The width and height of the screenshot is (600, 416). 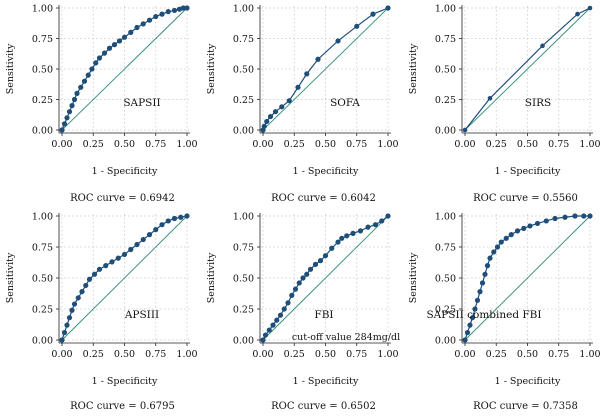 What do you see at coordinates (243, 69) in the screenshot?
I see `y-tick-label: 0.50` at bounding box center [243, 69].